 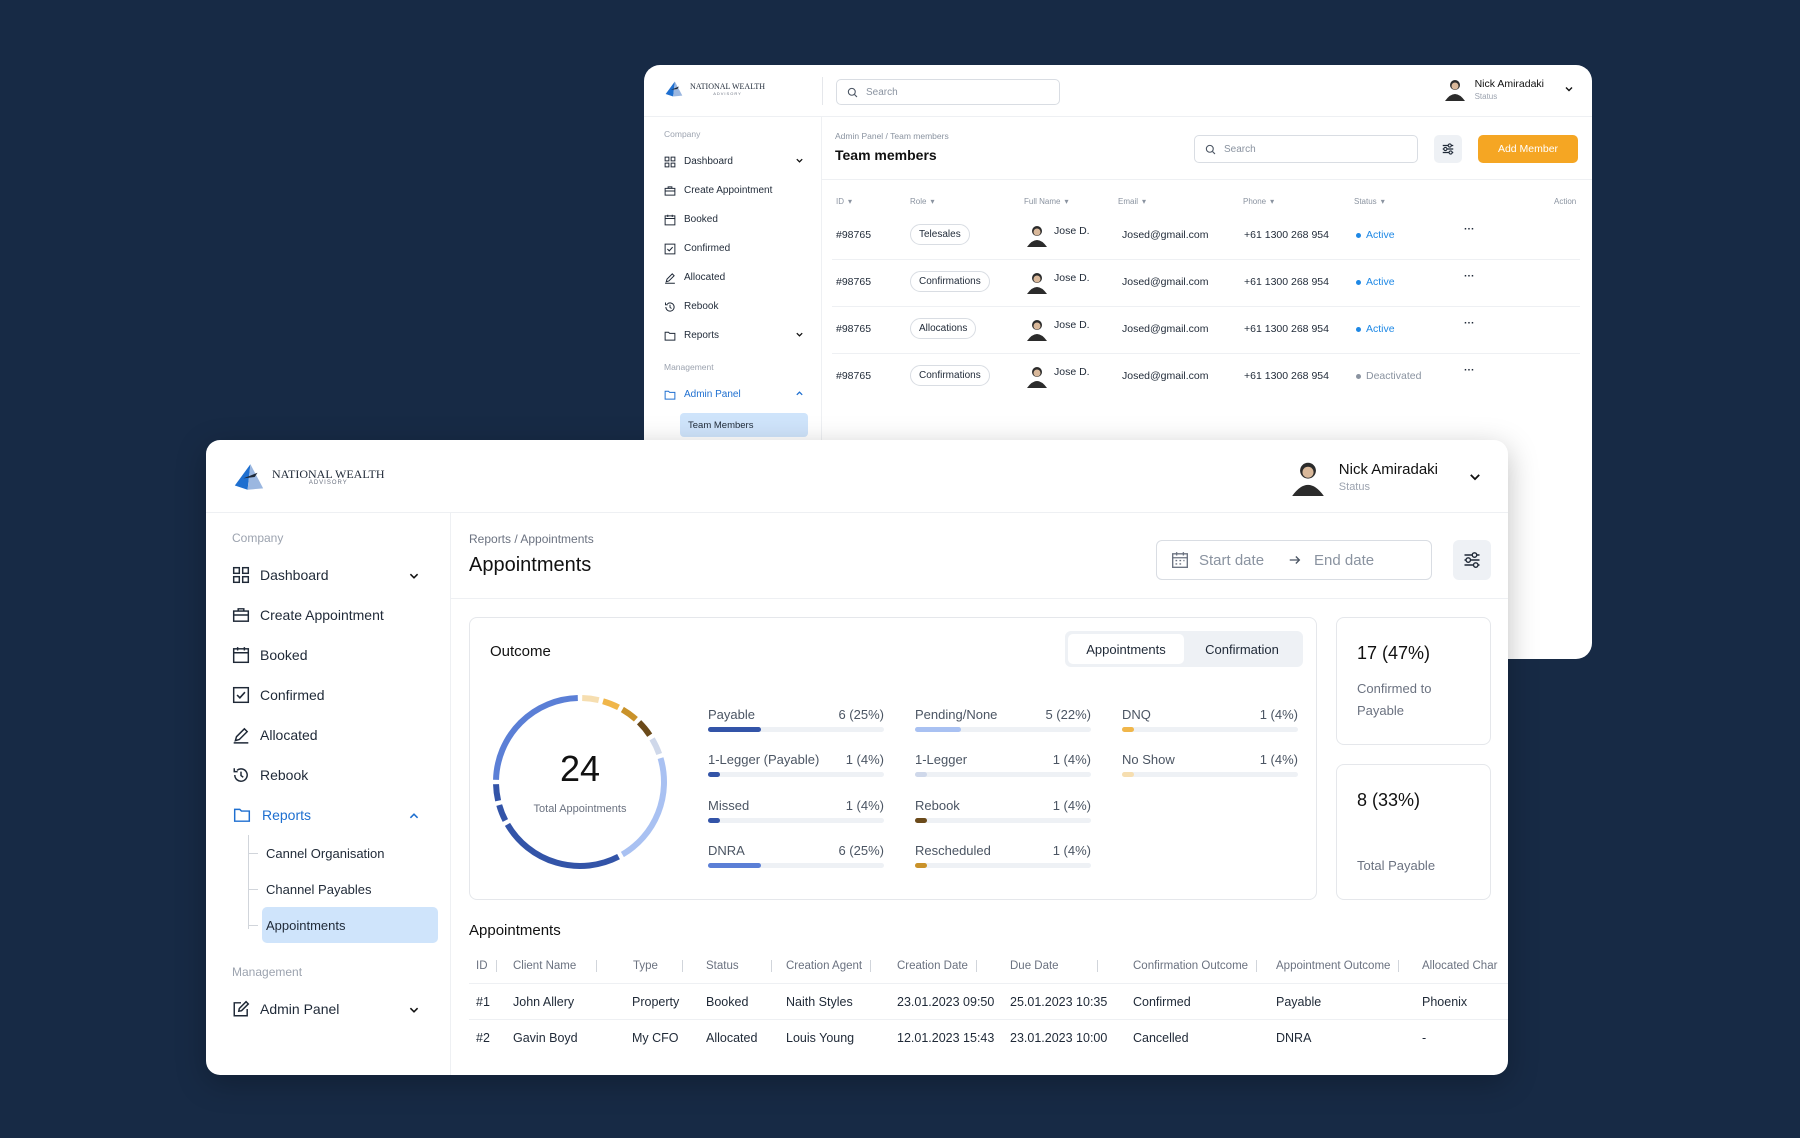 What do you see at coordinates (1338, 966) in the screenshot?
I see `column-header-appointment-outcome: Appointment Outcome` at bounding box center [1338, 966].